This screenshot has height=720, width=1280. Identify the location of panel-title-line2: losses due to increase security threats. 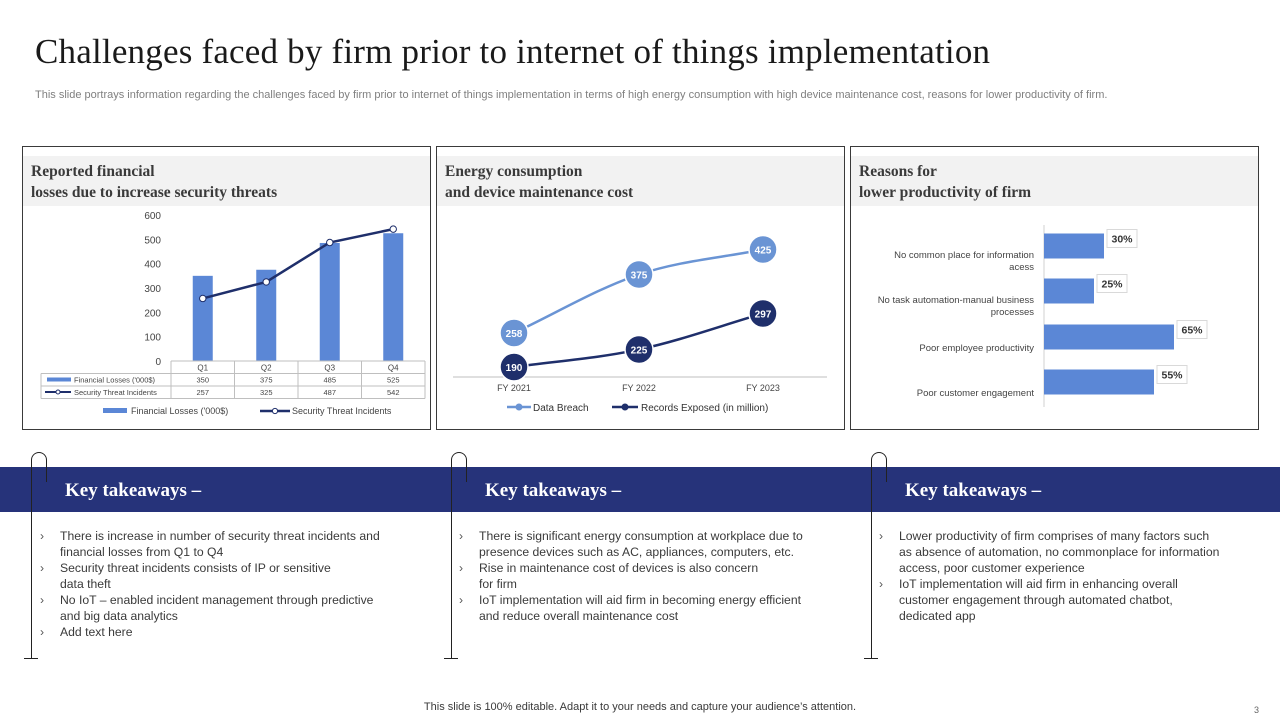
(154, 192).